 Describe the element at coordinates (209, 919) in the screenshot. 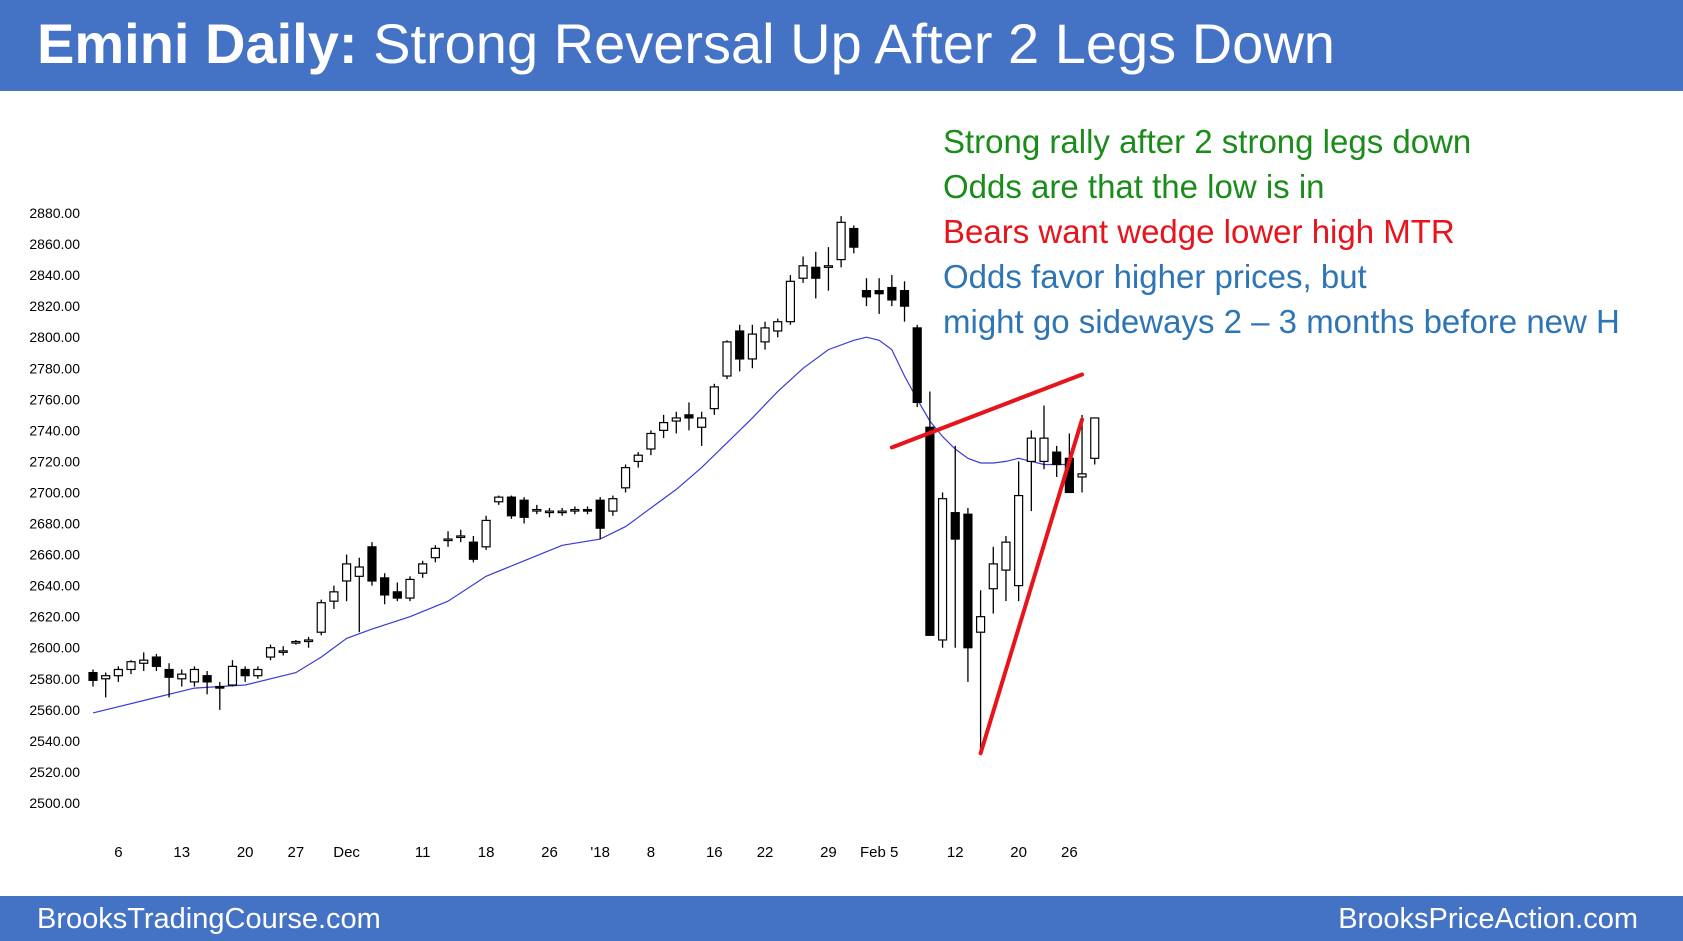

I see `footer-left-link: BrooksTradingCourse.com` at that location.